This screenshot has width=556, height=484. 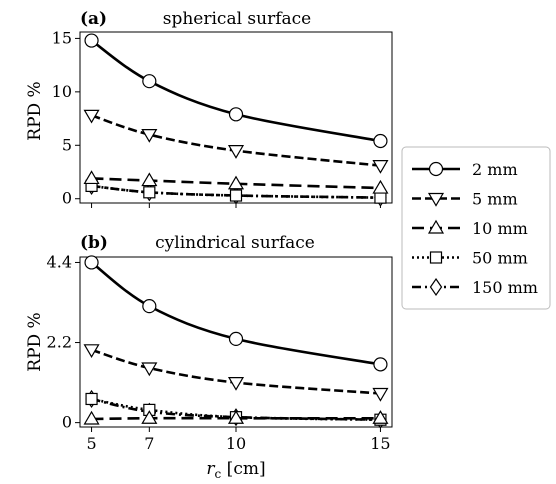 I want to click on panel-b-xtick-label: 7, so click(x=149, y=443).